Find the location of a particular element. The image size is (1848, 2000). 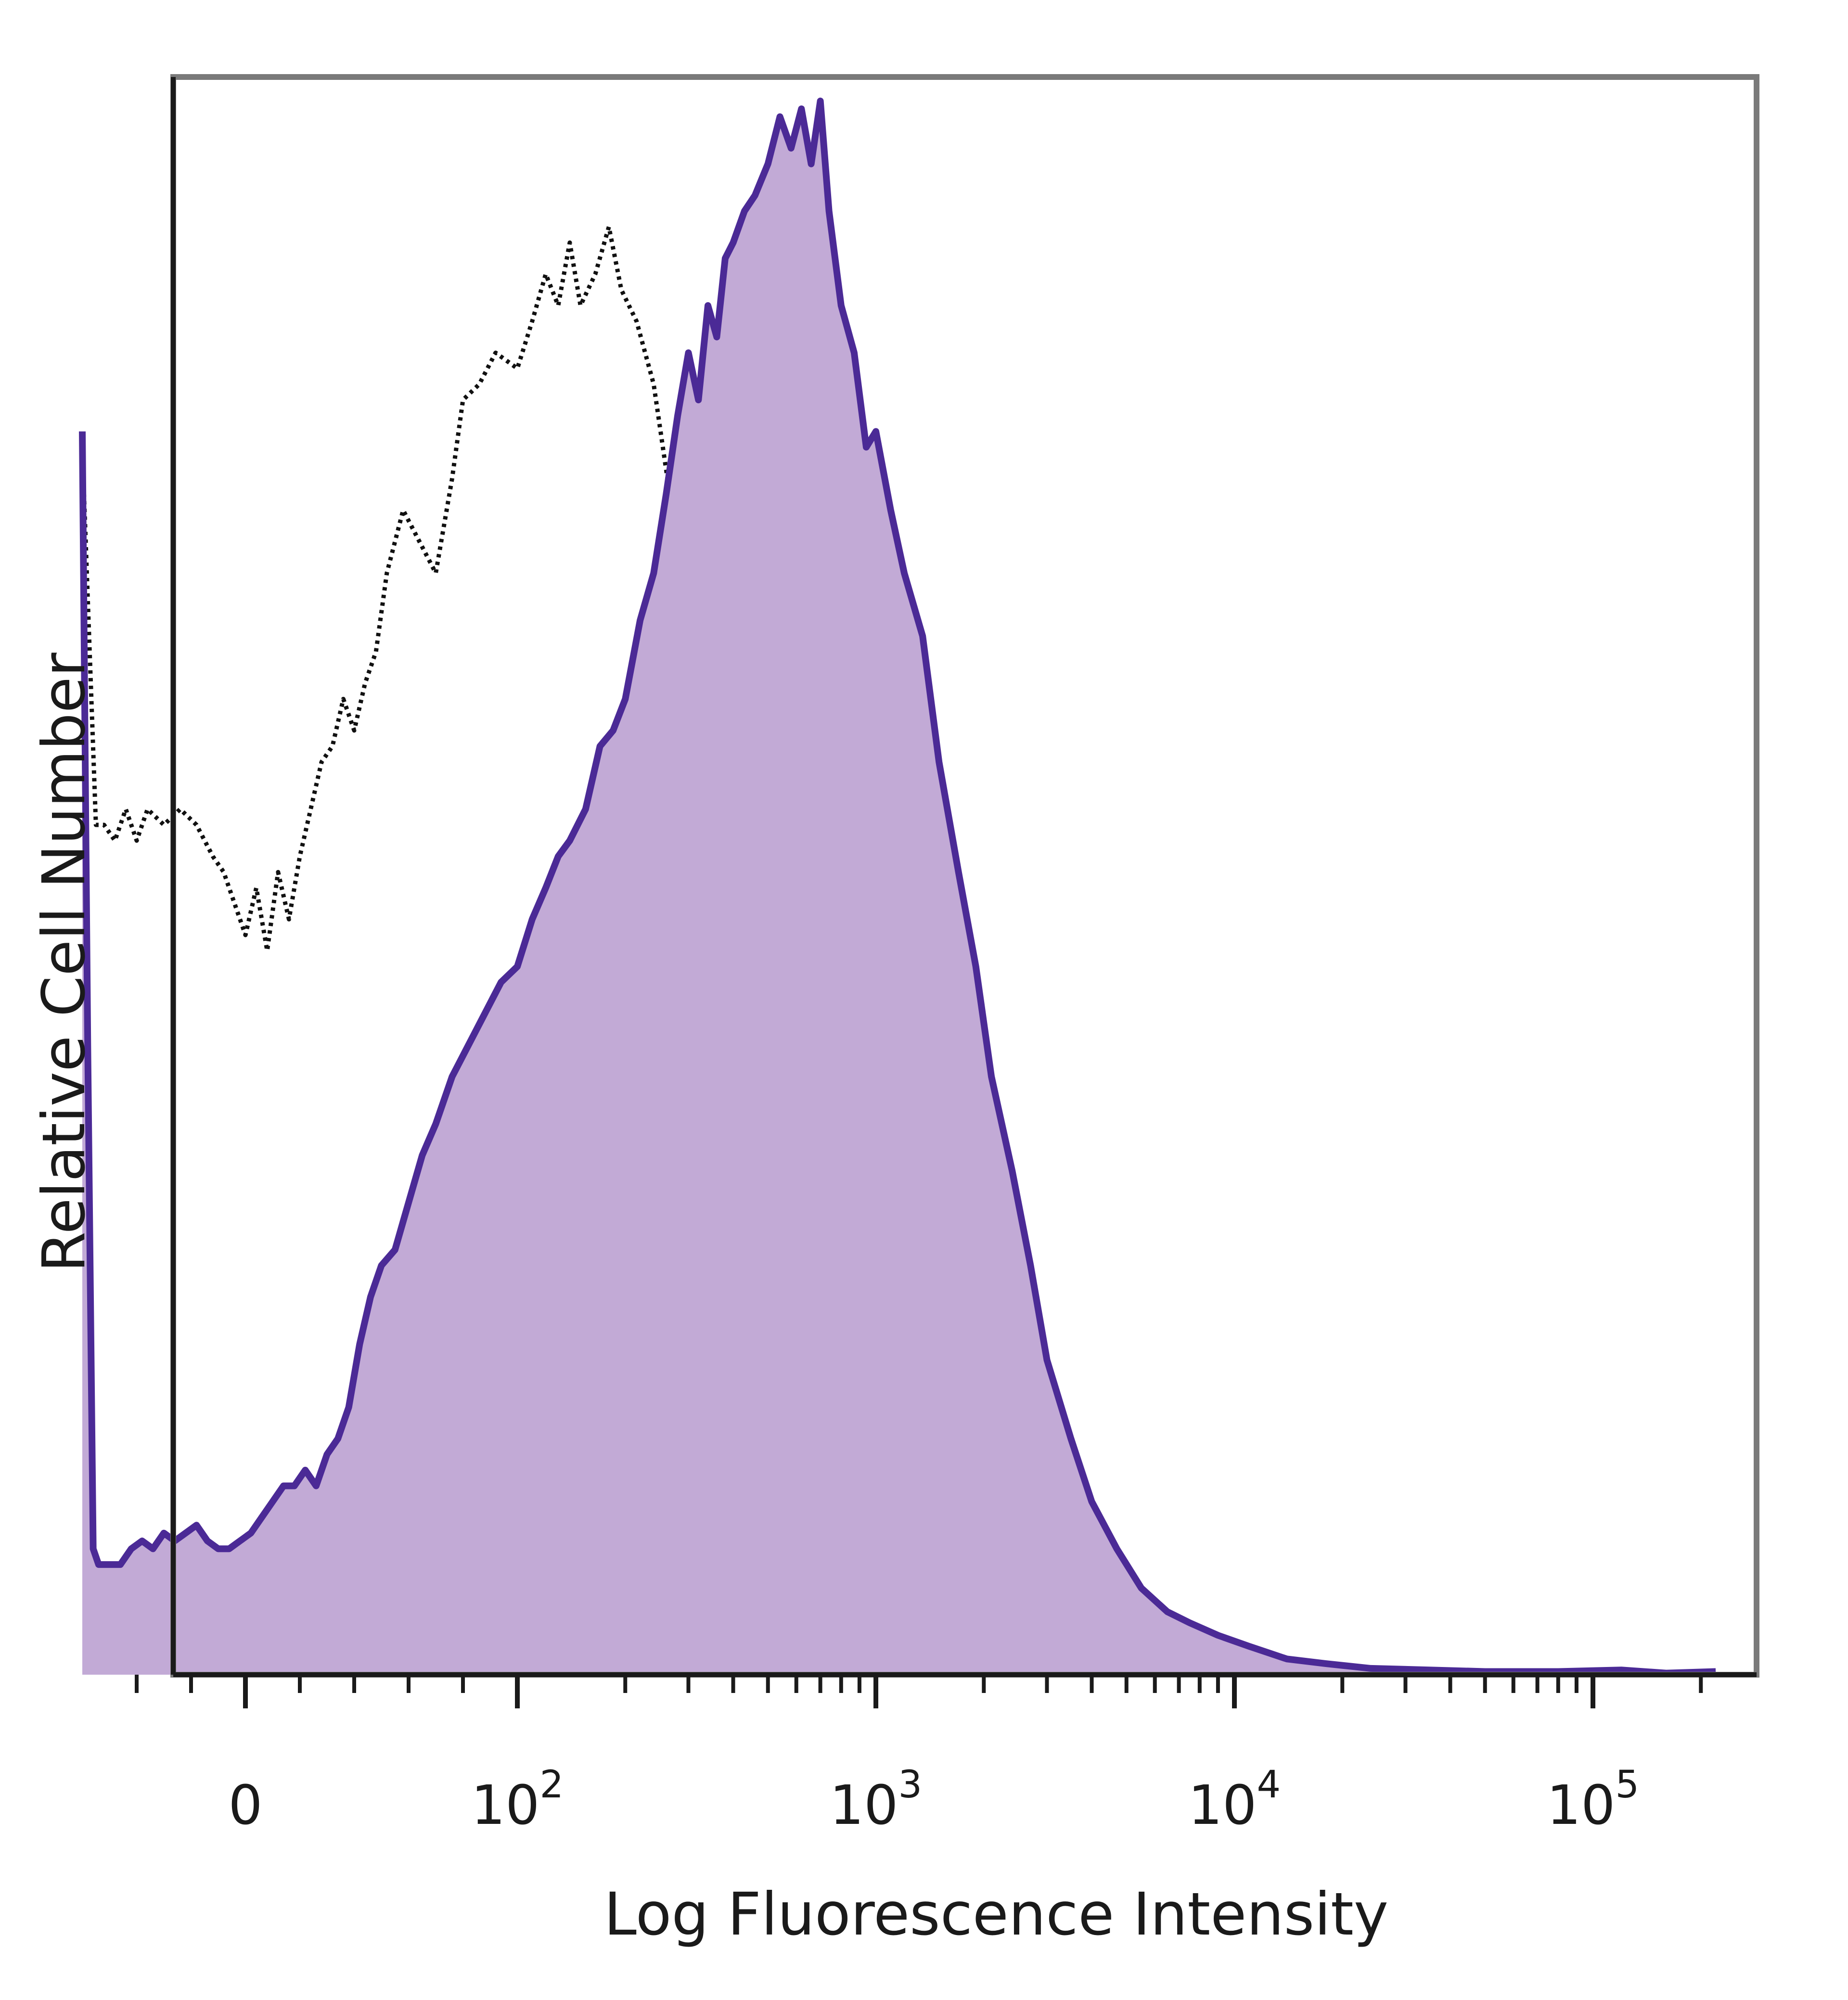

x-tick-label-2: 10³ is located at coordinates (876, 1800).